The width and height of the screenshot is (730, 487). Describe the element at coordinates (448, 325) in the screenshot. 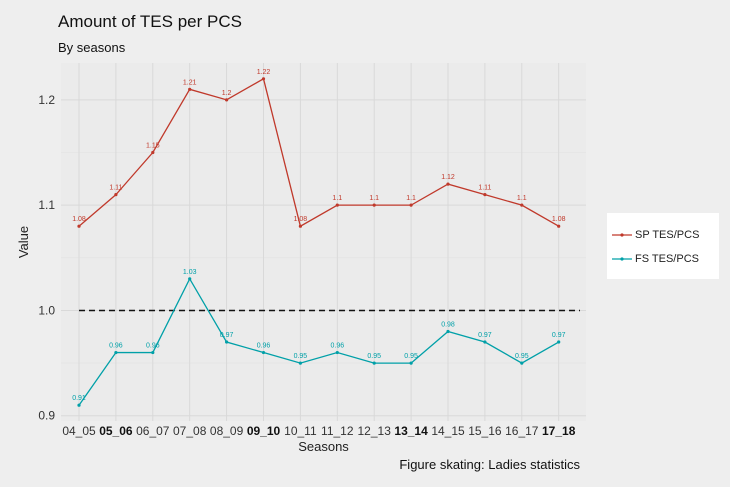

I see `data-label: 0.98` at that location.